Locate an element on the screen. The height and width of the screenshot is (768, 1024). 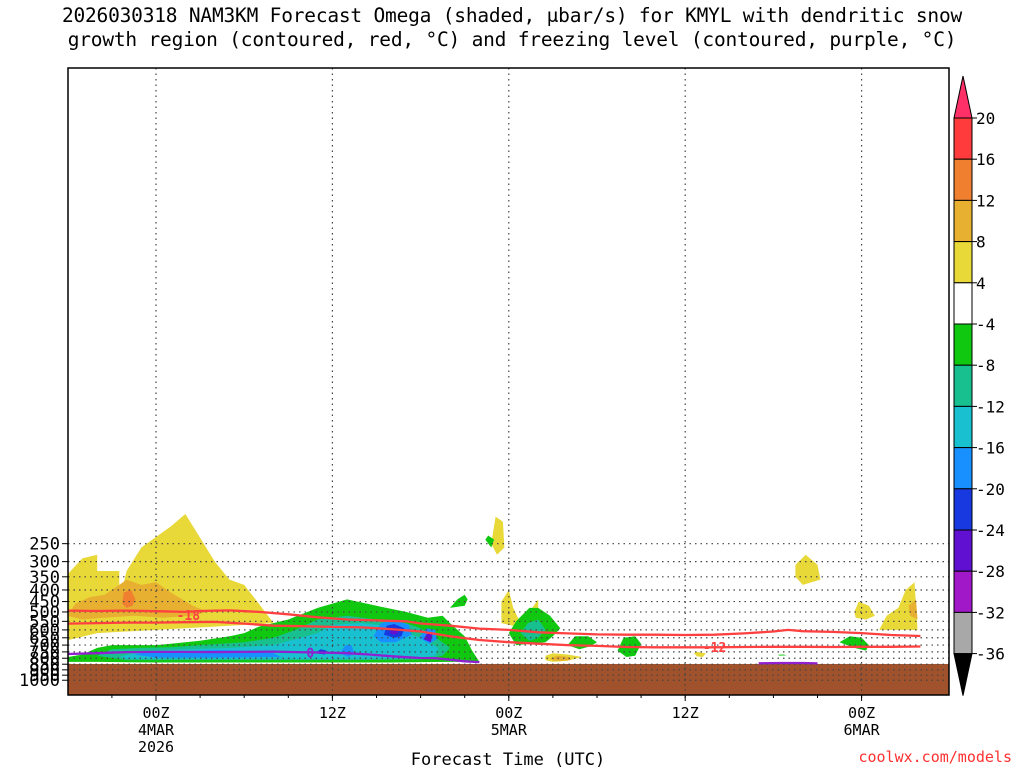
y-tick-label-800: 800 is located at coordinates (44, 659).